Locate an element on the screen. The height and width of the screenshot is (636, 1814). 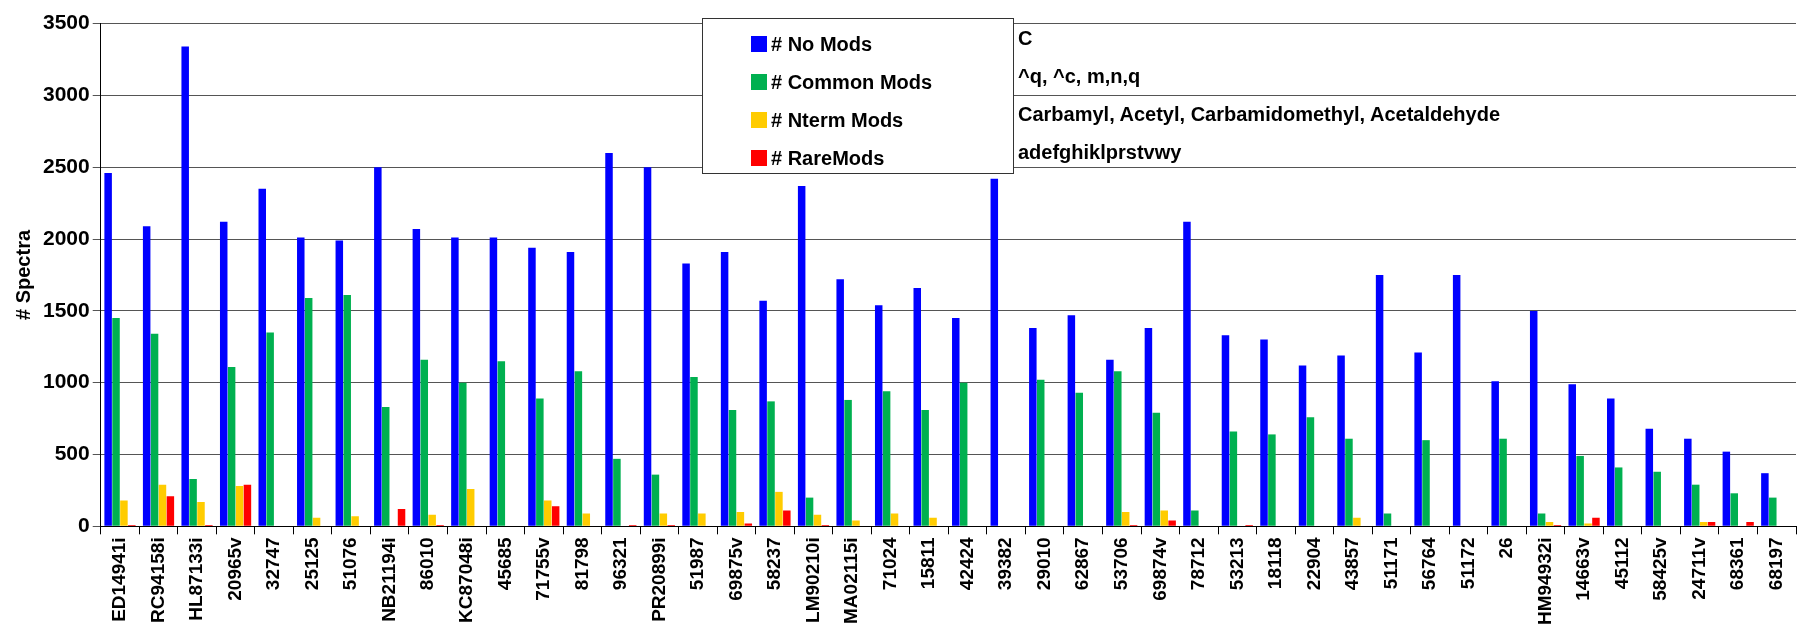
x-tick-label: RC94158i is located at coordinates (157, 580).